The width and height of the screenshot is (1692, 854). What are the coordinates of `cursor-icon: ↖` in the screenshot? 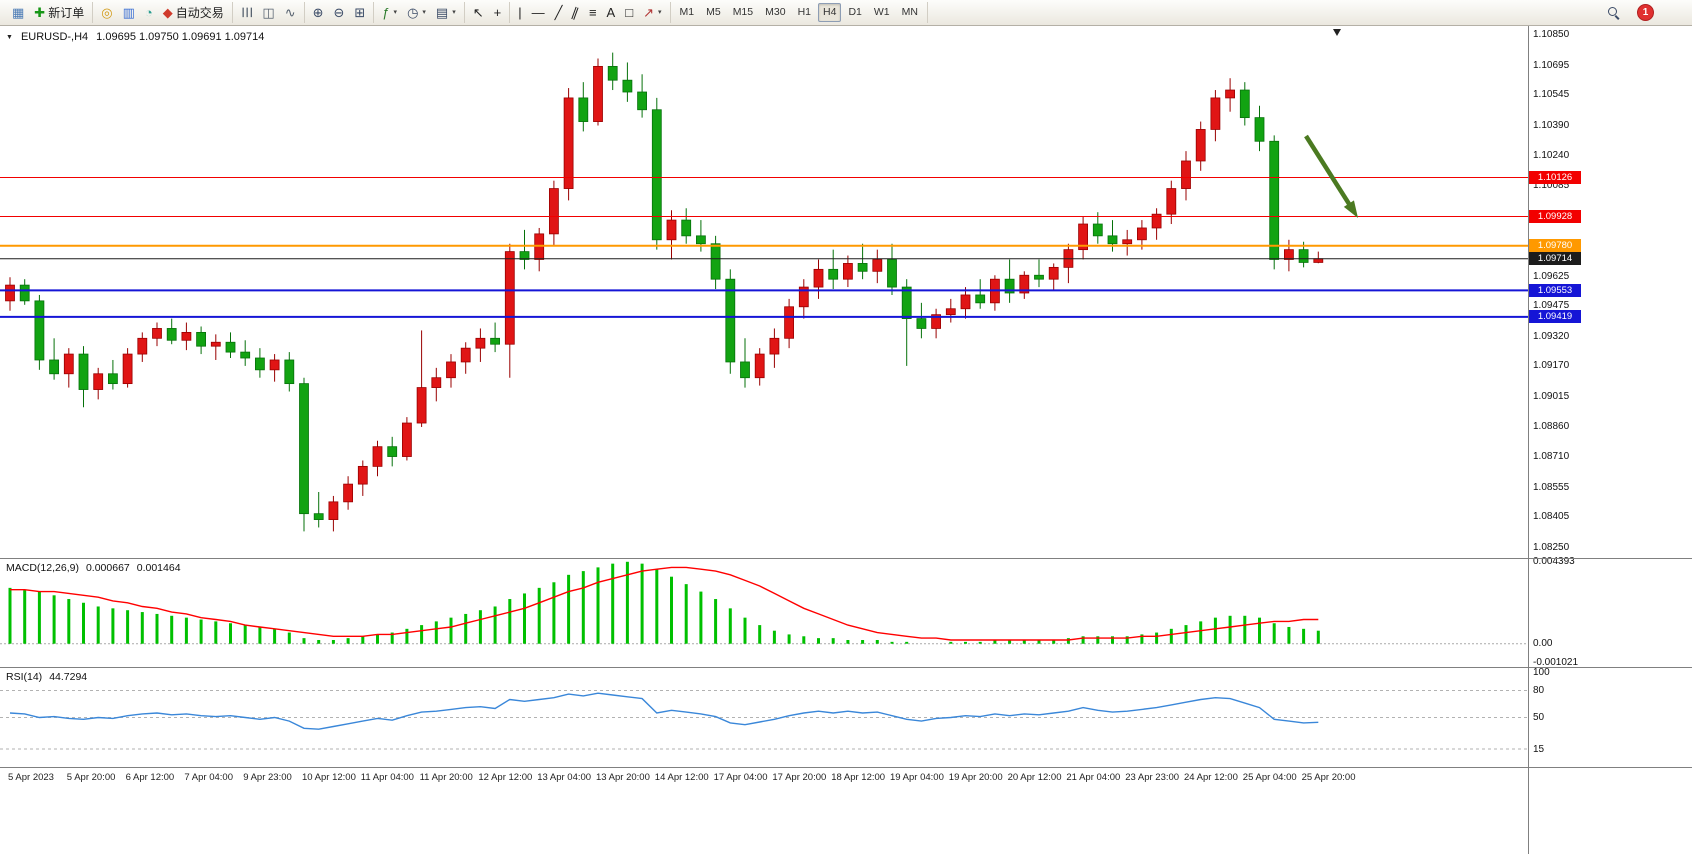 It's located at (478, 12).